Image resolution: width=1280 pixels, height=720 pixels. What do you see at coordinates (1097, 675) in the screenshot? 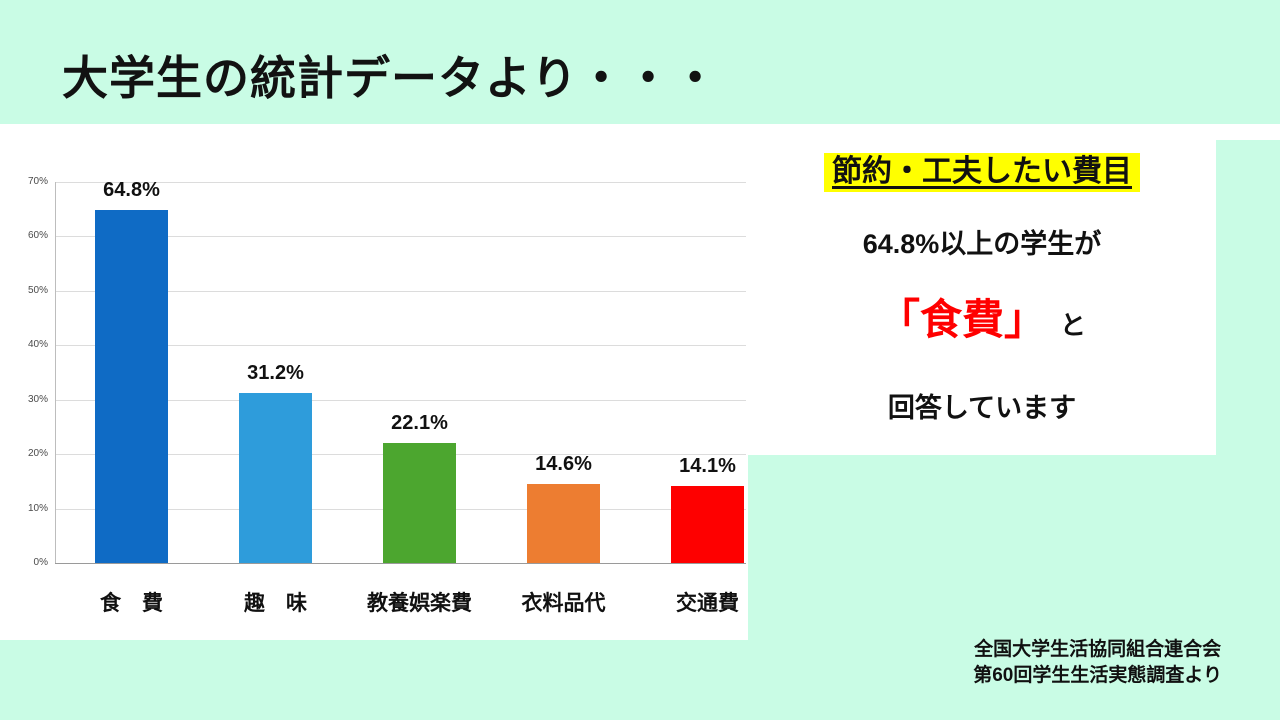
I see `source-line2: 第60回学生生活実態調査より` at bounding box center [1097, 675].